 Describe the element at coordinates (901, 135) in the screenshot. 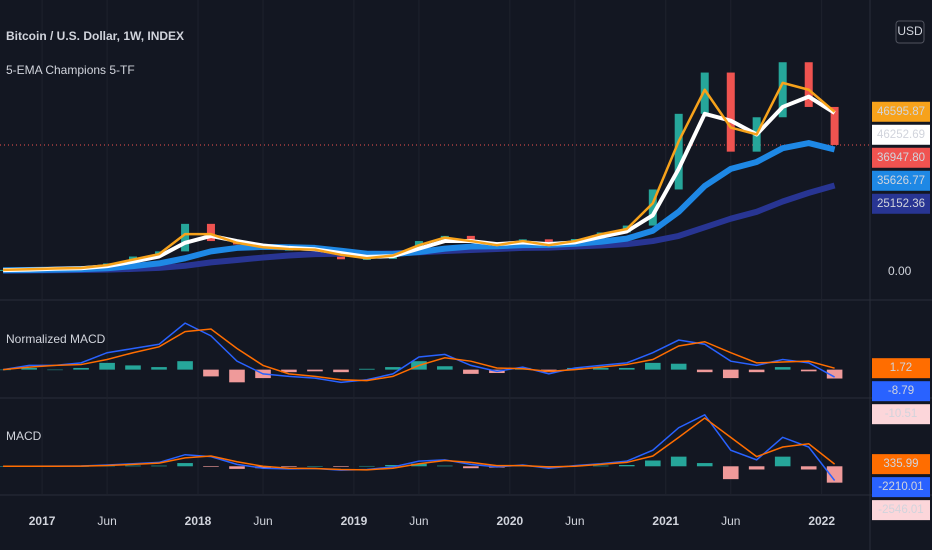

I see `price-tag-label: 46252.69` at that location.